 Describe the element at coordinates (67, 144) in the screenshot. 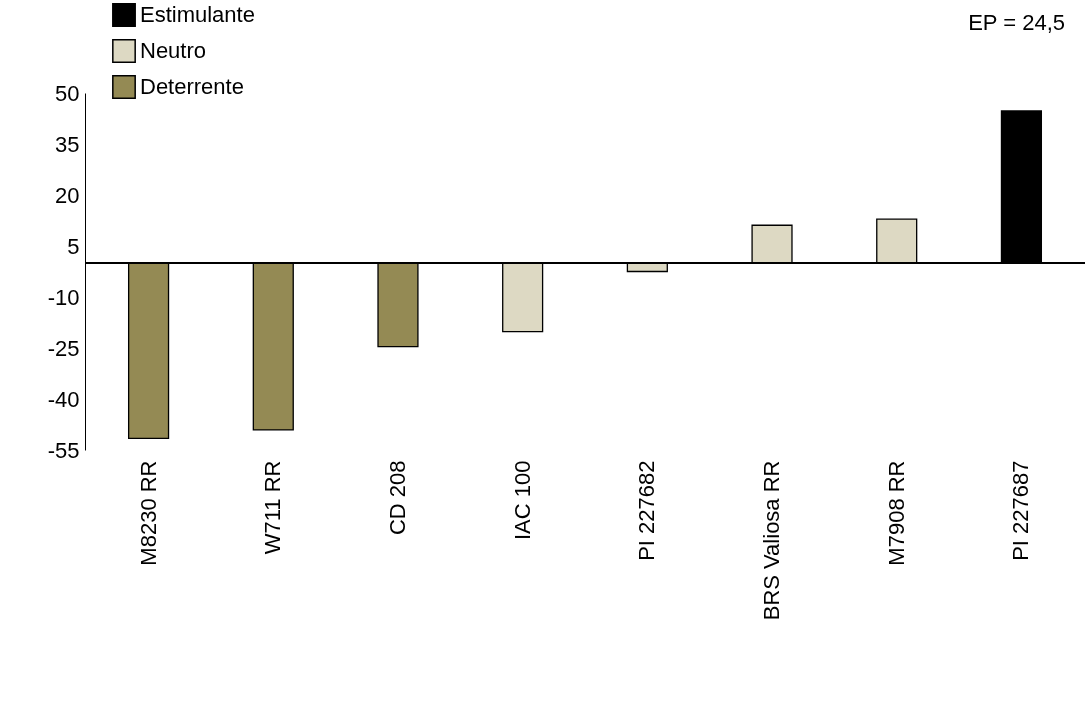

I see `y-tick-label: 35` at that location.